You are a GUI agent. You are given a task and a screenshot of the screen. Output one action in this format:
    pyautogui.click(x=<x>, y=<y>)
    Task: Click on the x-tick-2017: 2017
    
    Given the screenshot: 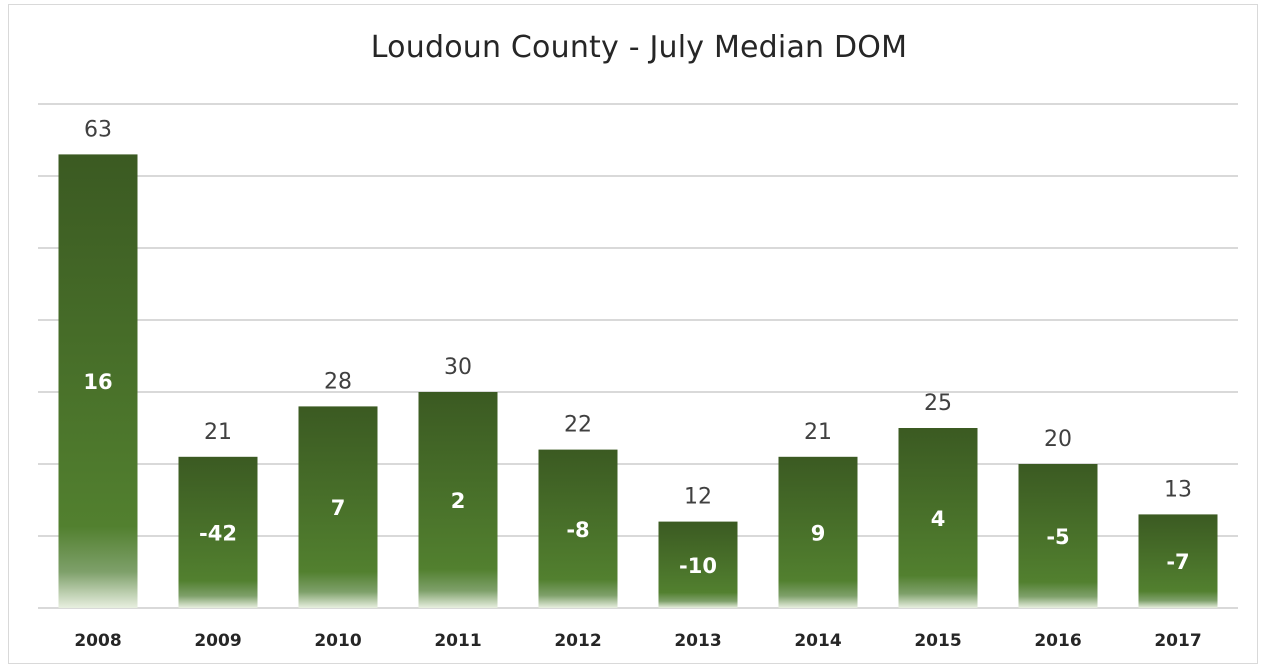 What is the action you would take?
    pyautogui.click(x=1177, y=641)
    